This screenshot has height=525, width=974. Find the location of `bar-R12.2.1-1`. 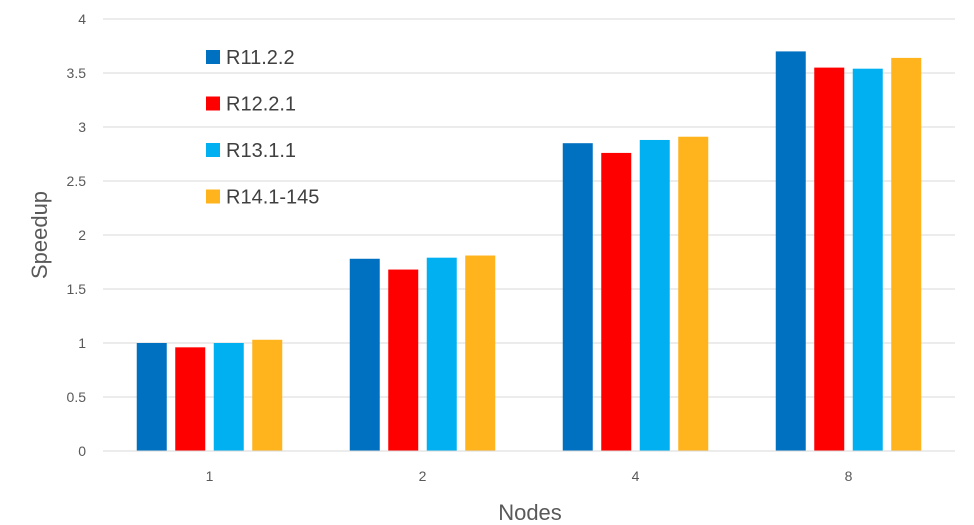

bar-R12.2.1-1 is located at coordinates (190, 399).